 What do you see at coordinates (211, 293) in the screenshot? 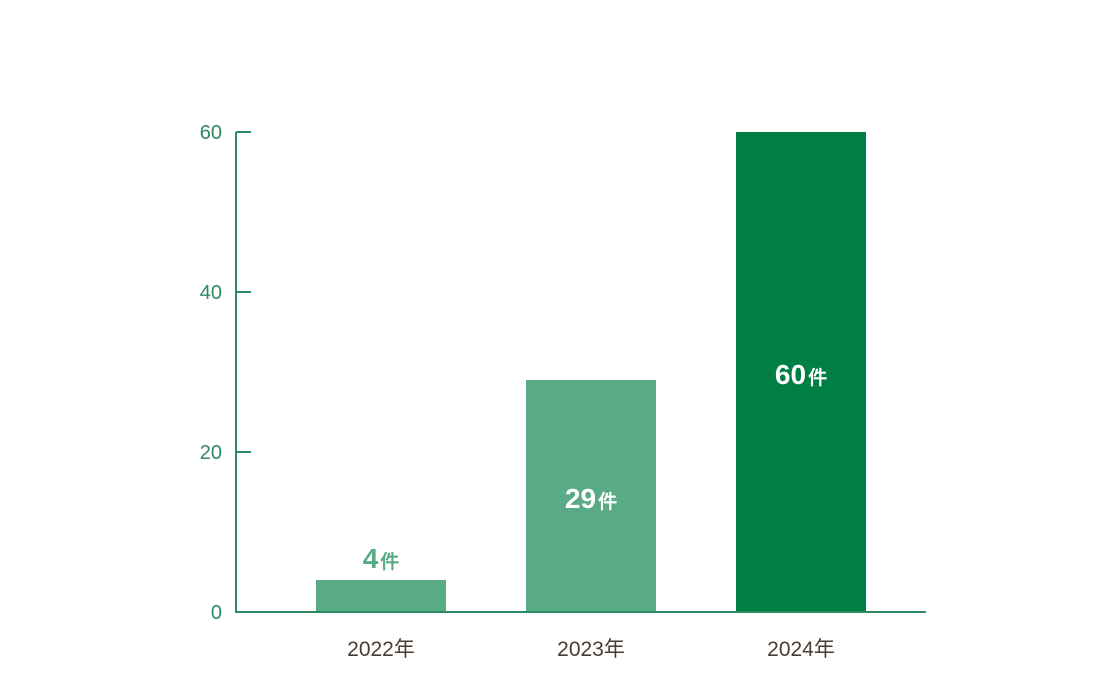
I see `y-tick-label: 40` at bounding box center [211, 293].